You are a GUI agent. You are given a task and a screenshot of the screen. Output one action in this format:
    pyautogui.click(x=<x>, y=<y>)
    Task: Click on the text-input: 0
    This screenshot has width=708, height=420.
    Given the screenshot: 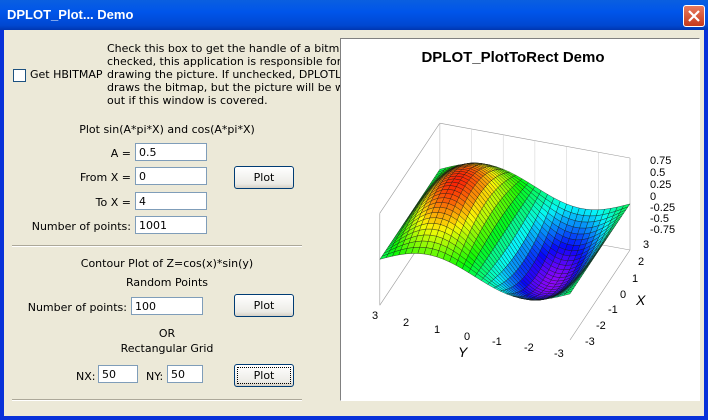 What is the action you would take?
    pyautogui.click(x=171, y=176)
    